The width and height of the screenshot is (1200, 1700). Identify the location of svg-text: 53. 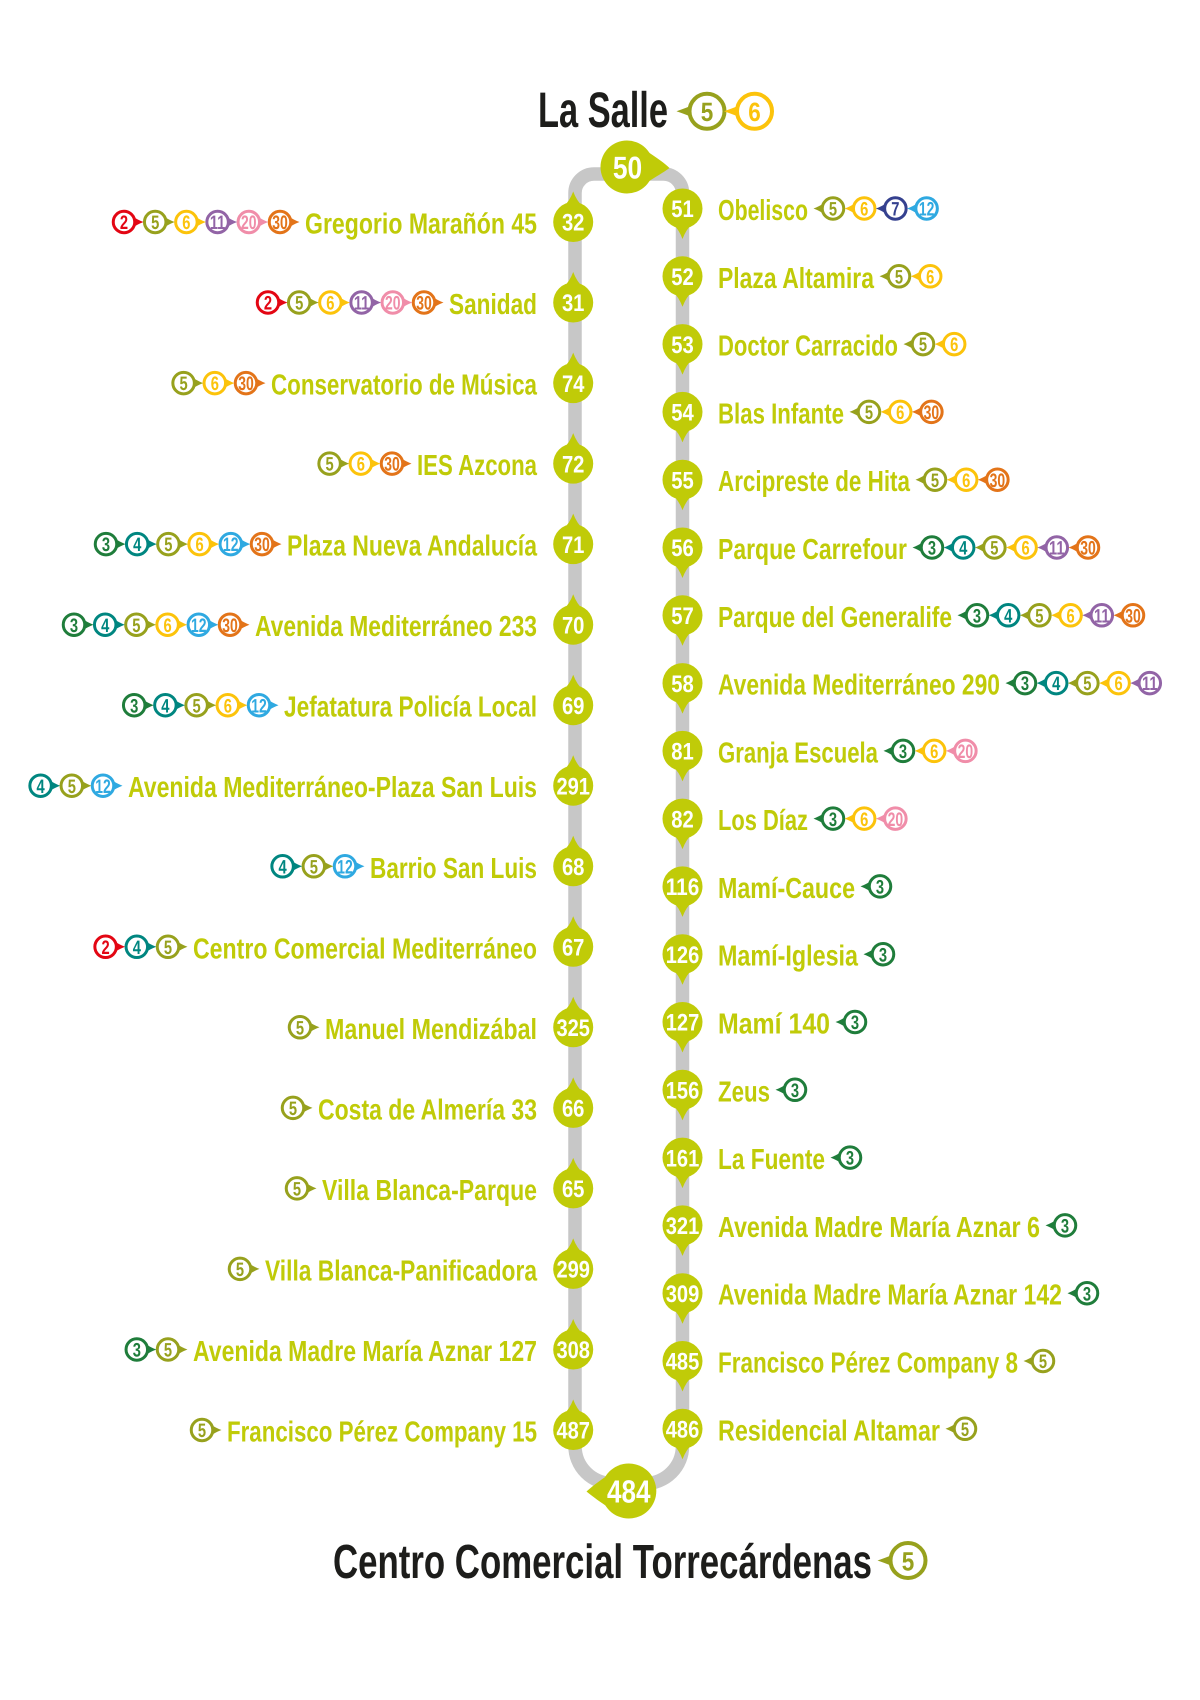
(682, 345).